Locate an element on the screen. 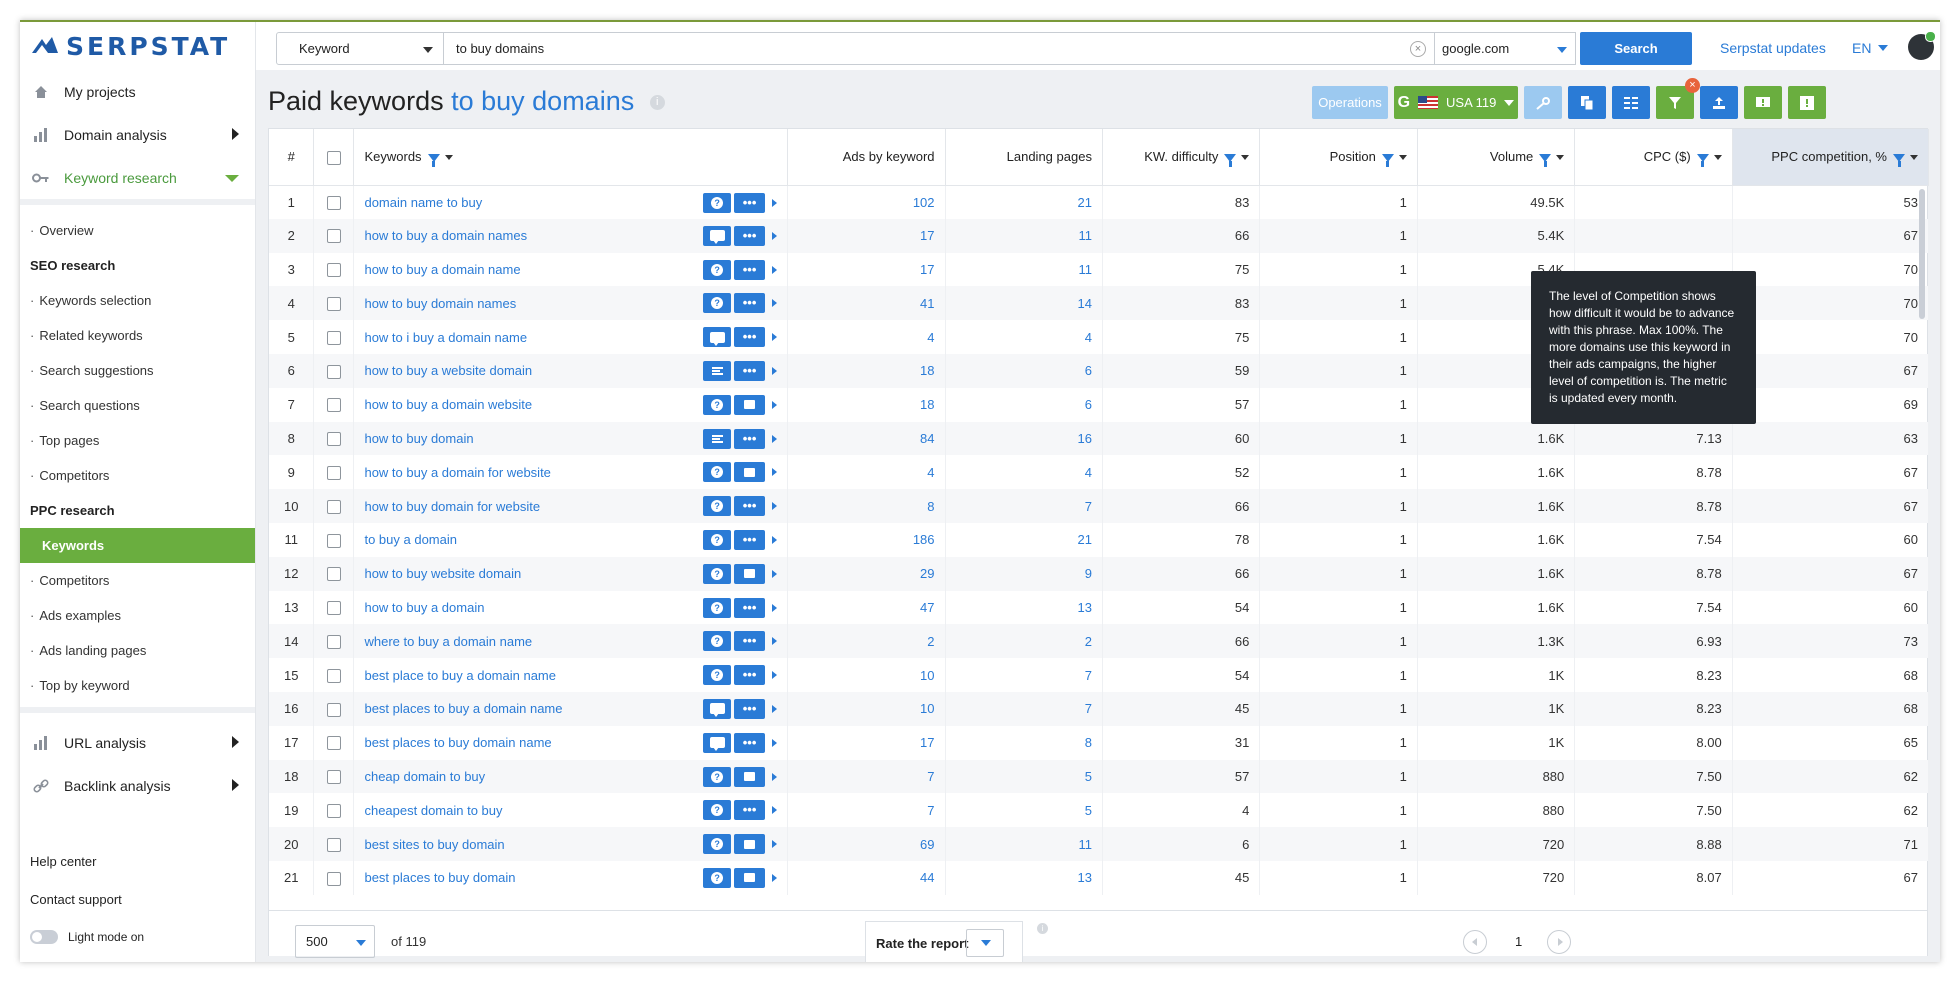 The height and width of the screenshot is (982, 1960). logo: SERPSTAT is located at coordinates (137, 46).